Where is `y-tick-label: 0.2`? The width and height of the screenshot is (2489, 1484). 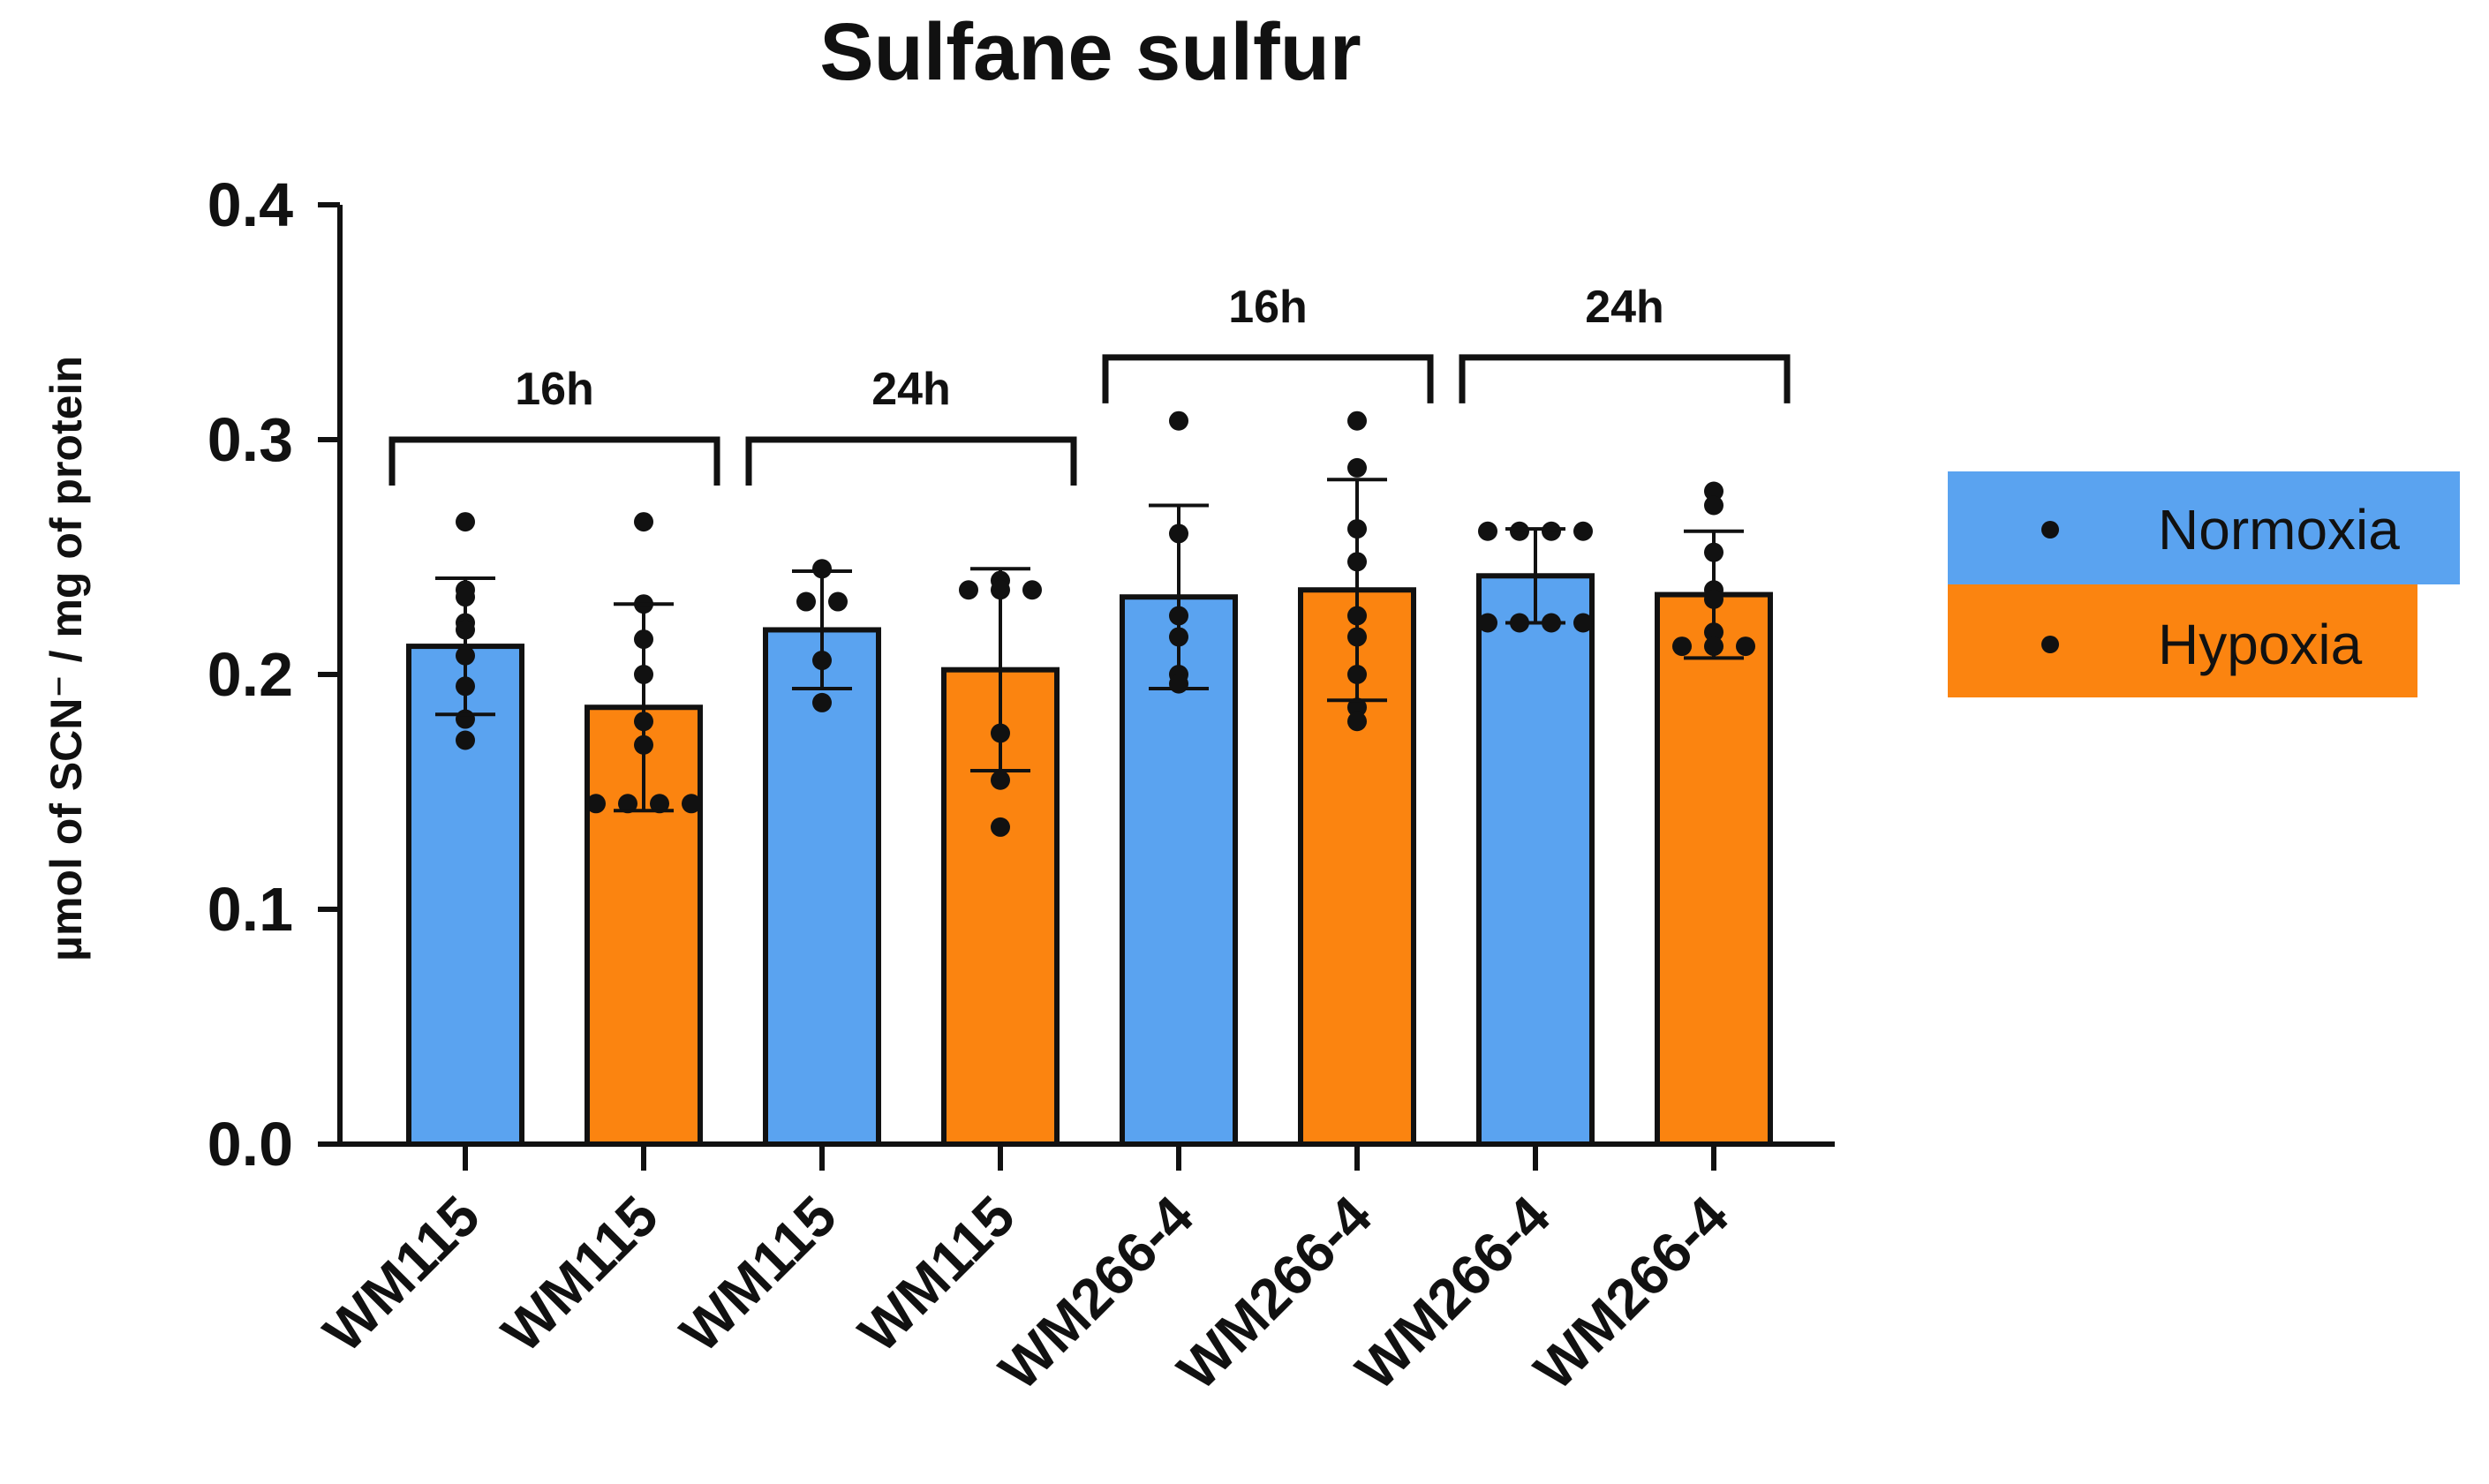 y-tick-label: 0.2 is located at coordinates (250, 674).